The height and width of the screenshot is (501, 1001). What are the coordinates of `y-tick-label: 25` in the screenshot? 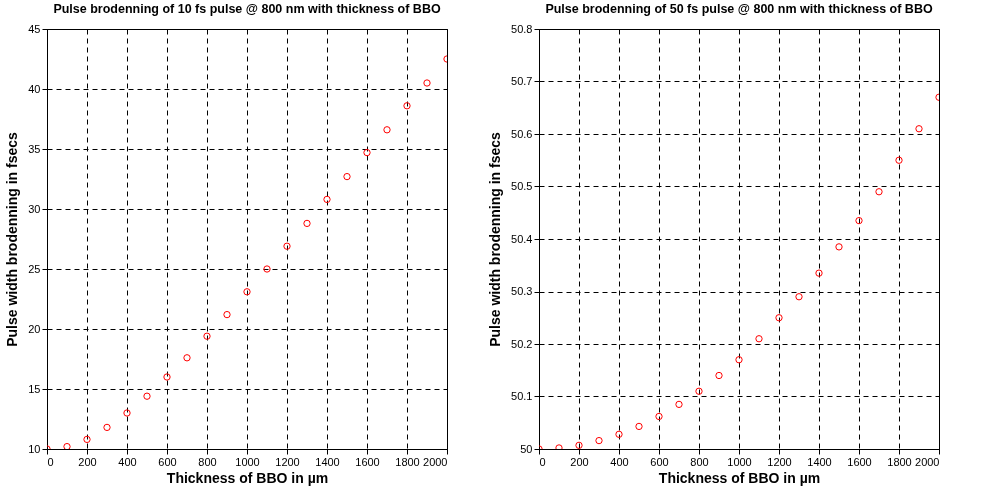 It's located at (34, 268).